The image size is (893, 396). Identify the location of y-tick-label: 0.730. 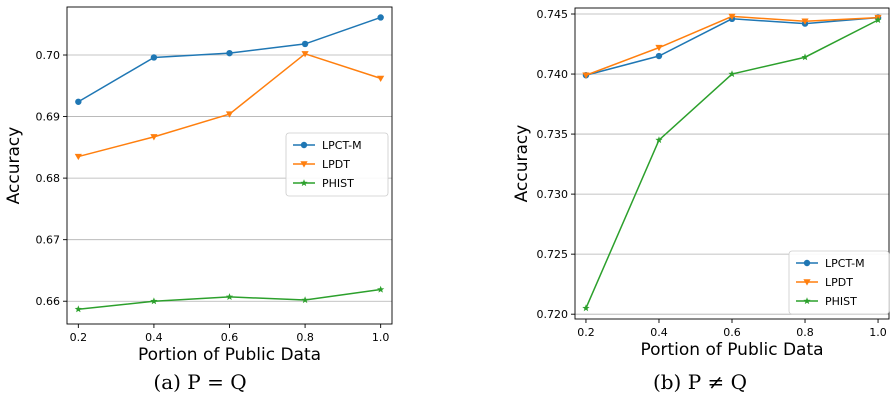
(553, 194).